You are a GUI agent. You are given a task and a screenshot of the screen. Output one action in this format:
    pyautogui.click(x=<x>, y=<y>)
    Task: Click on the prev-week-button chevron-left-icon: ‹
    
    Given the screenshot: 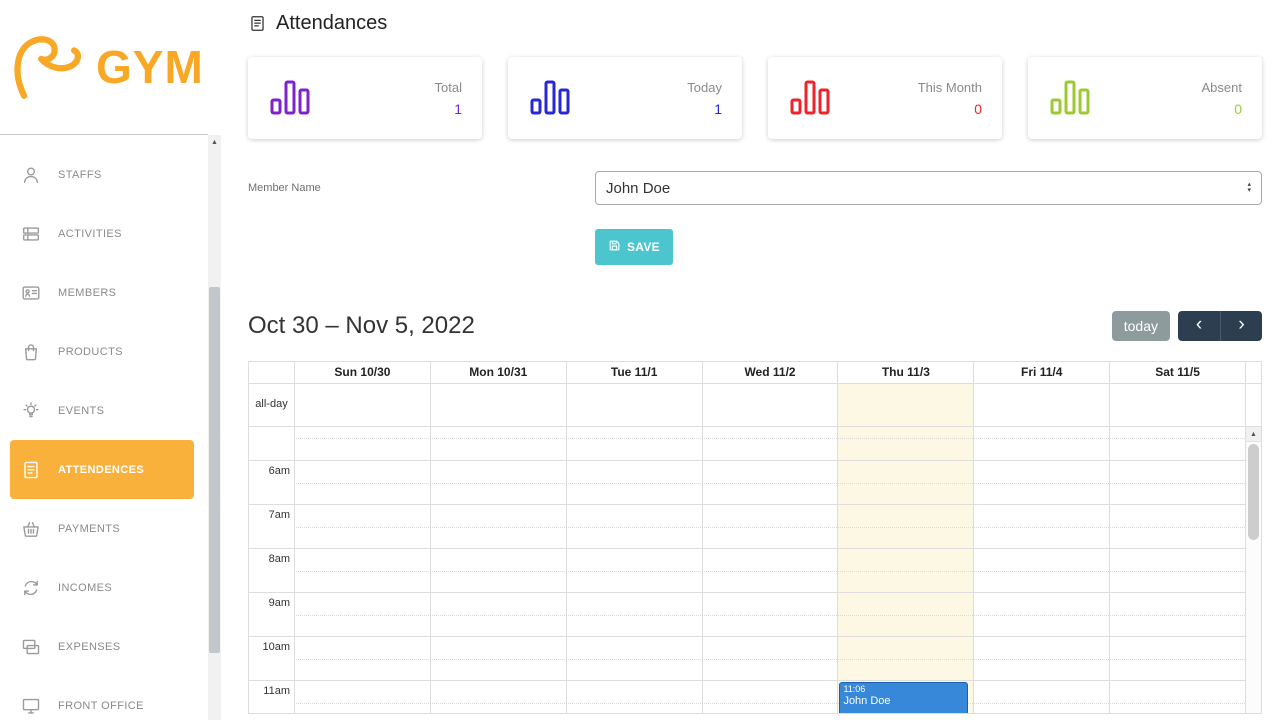 What is the action you would take?
    pyautogui.click(x=1199, y=326)
    